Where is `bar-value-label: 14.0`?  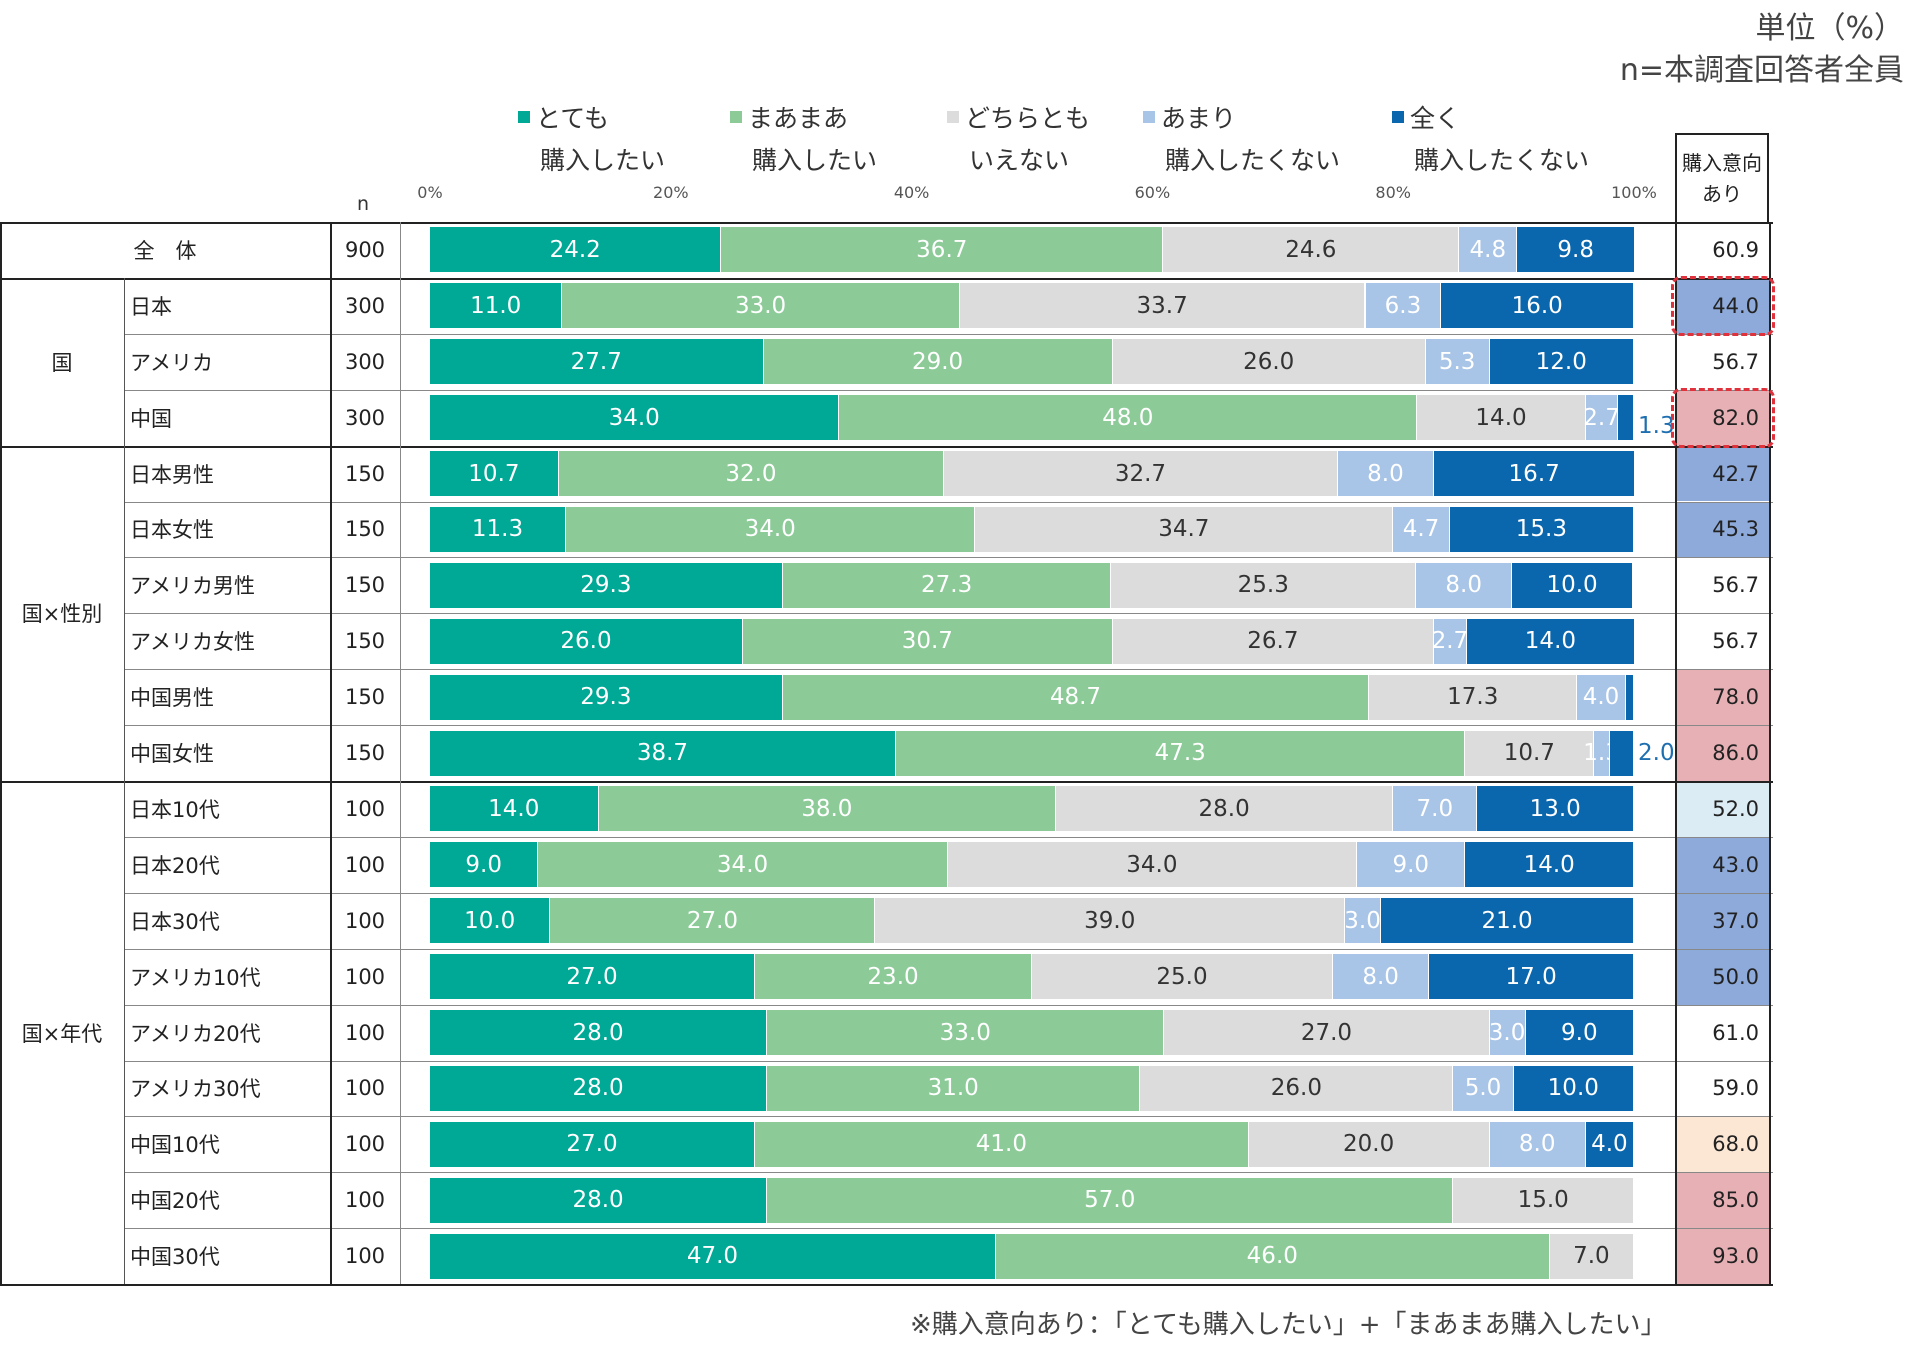
bar-value-label: 14.0 is located at coordinates (1501, 417).